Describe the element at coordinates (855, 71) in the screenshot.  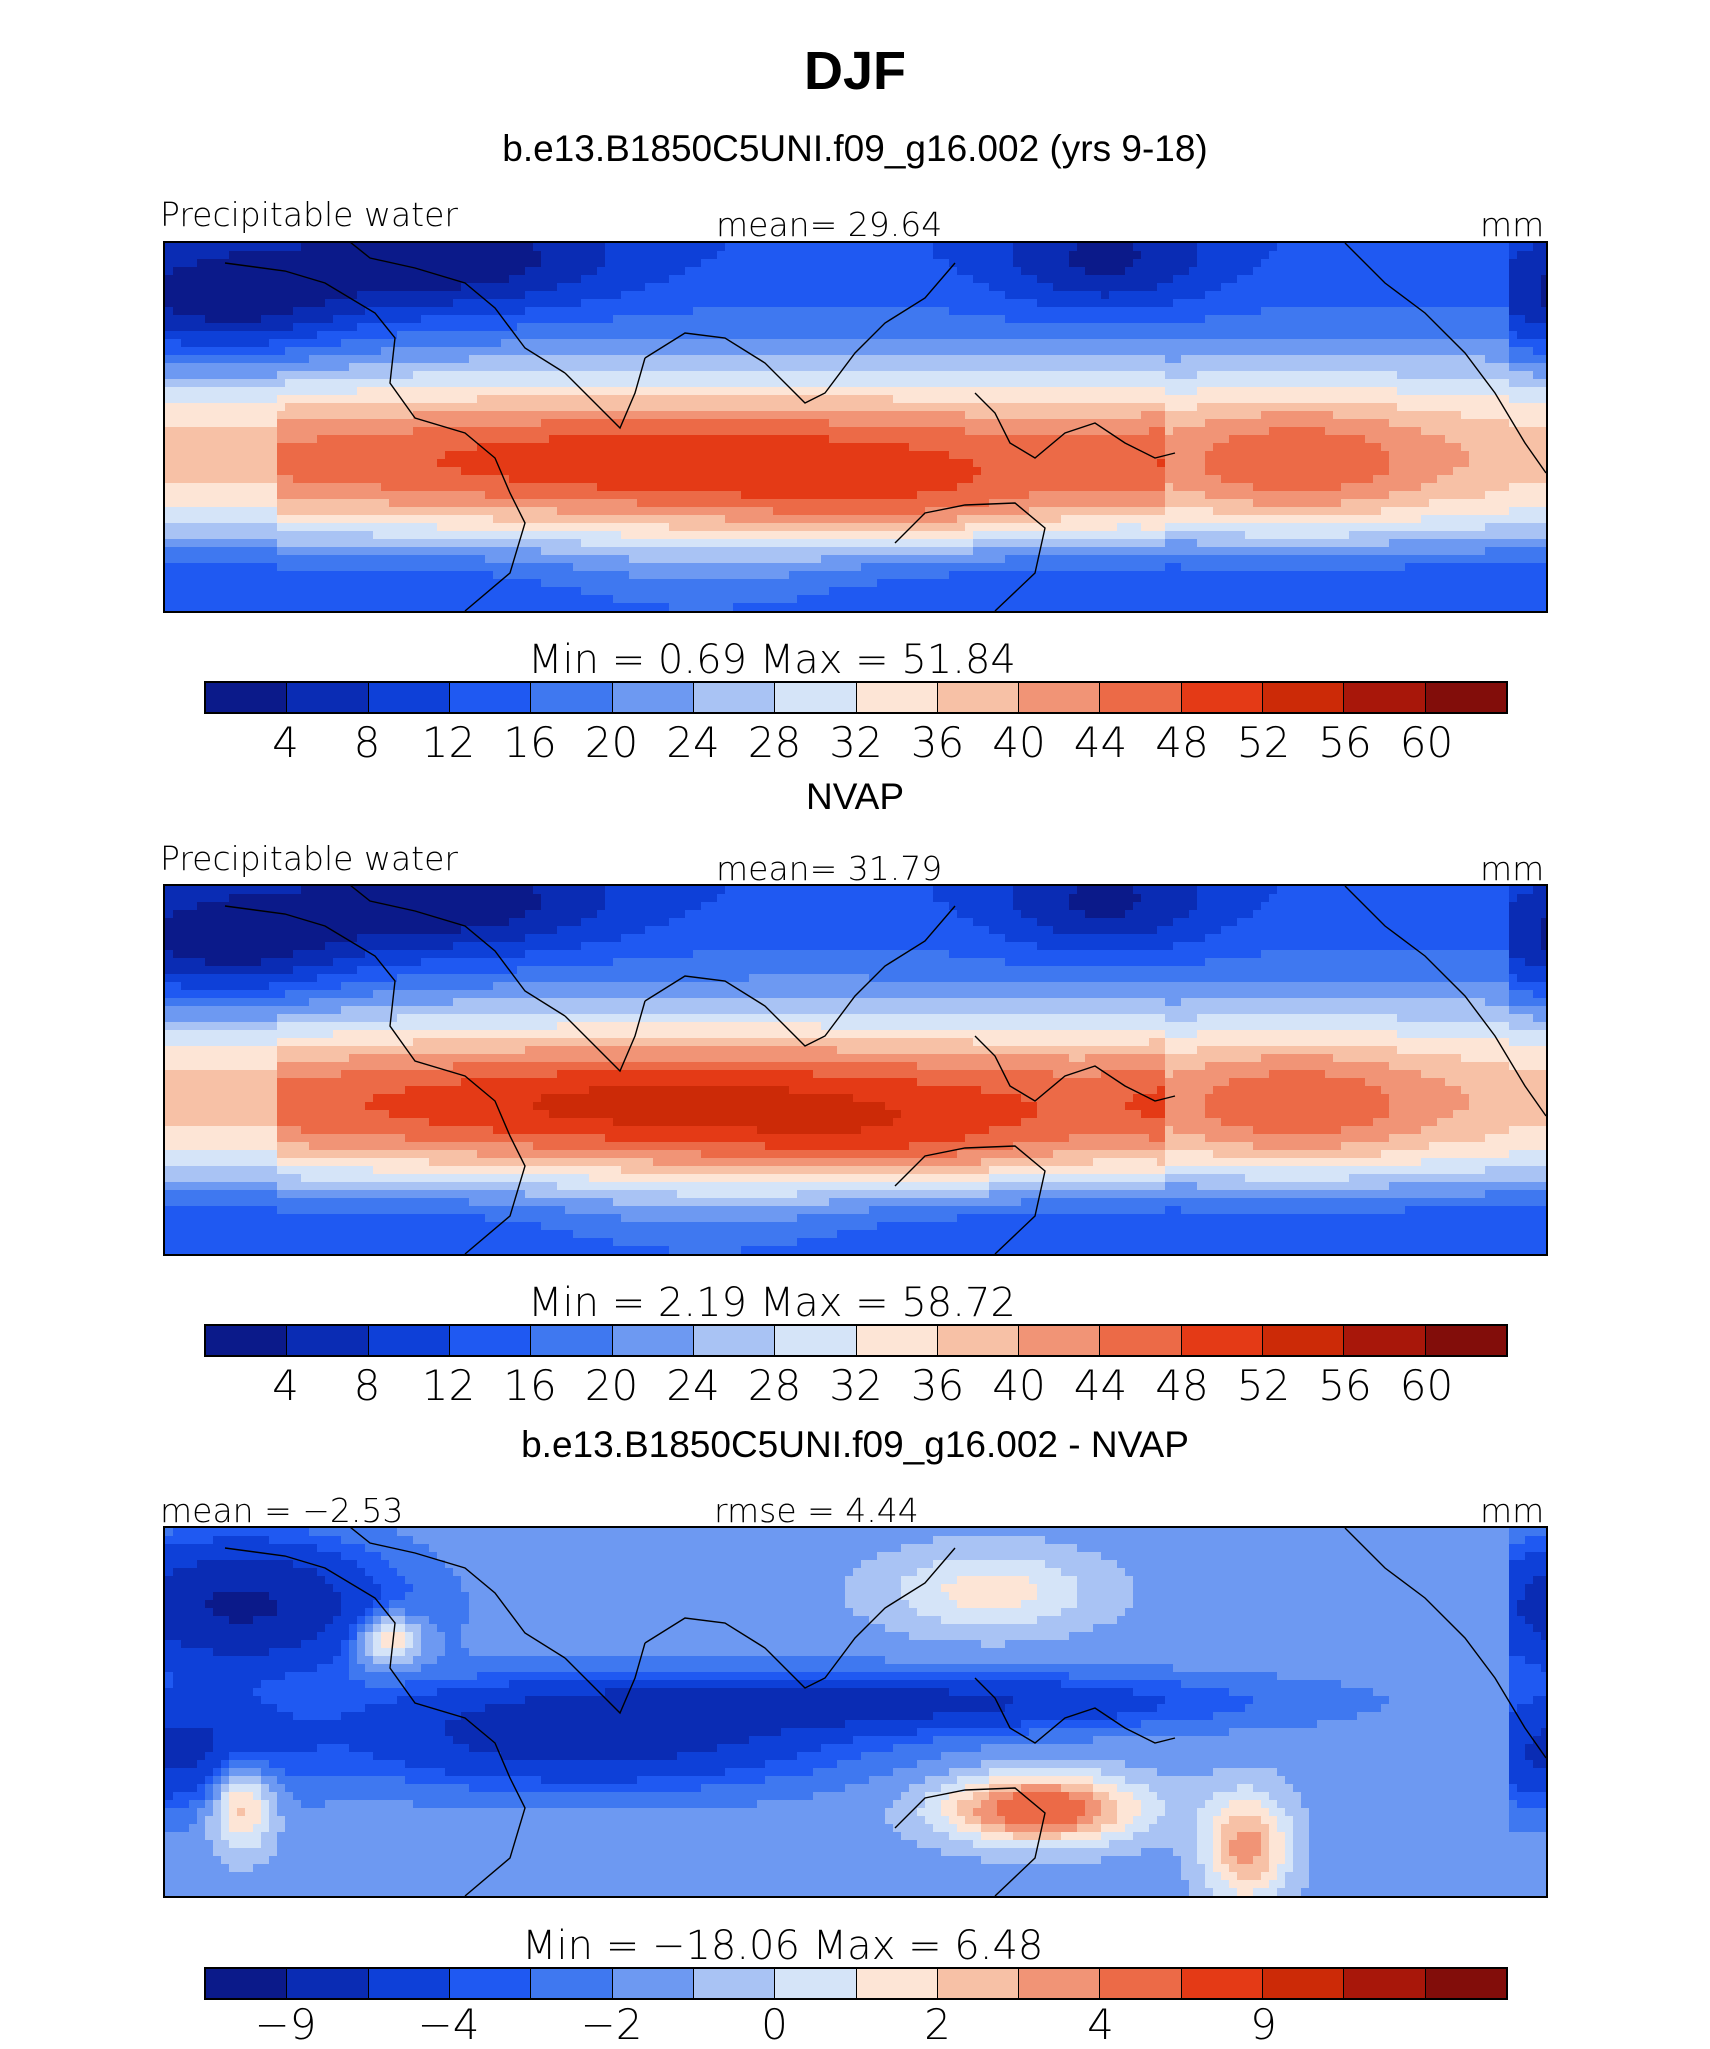
I see `figure-title: DJF` at that location.